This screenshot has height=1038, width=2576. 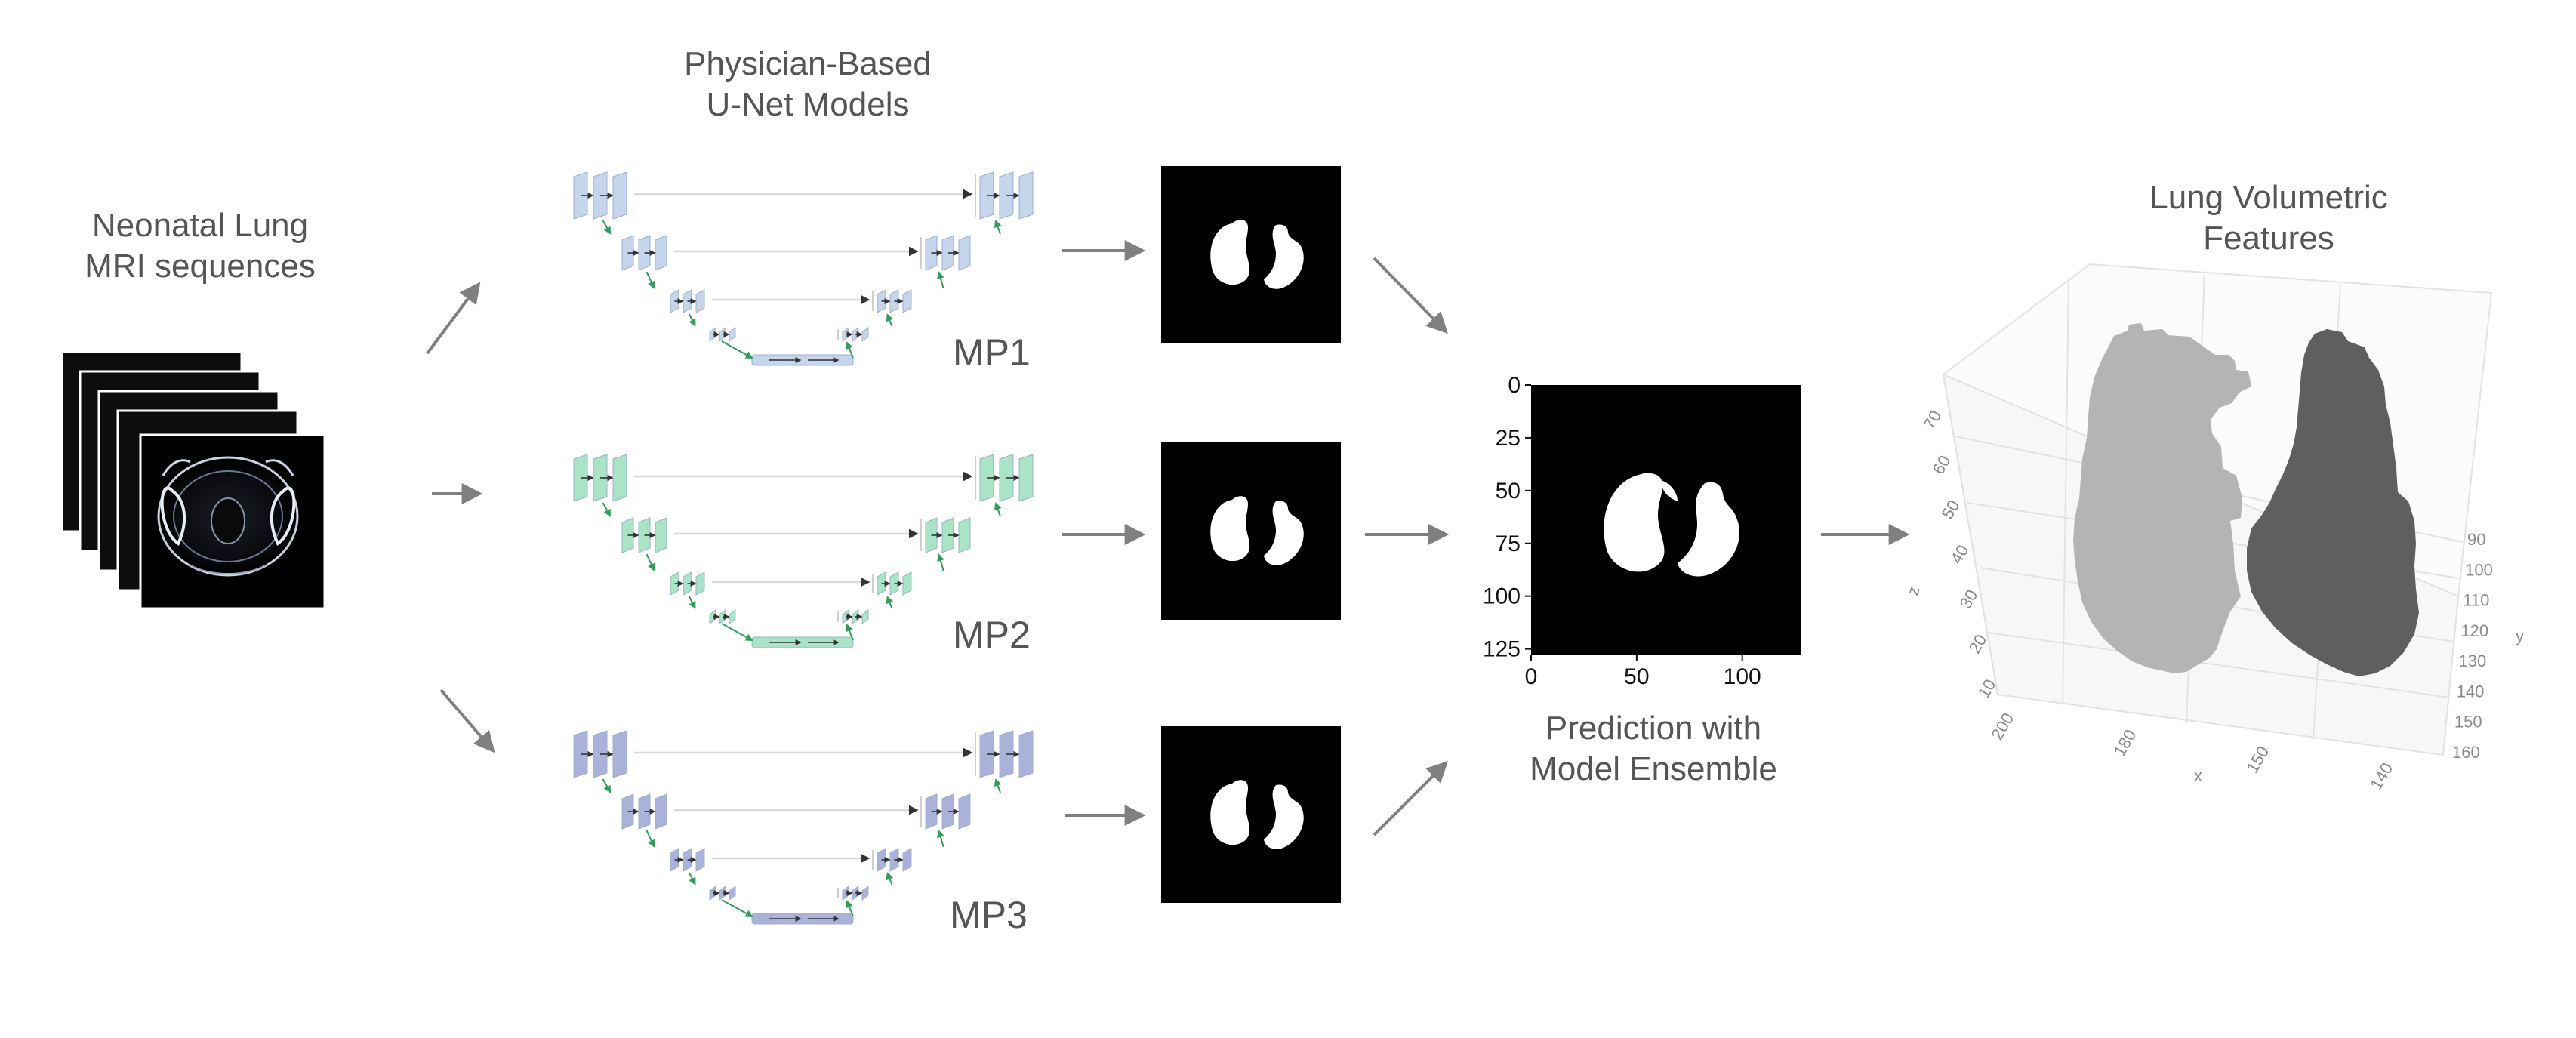 I want to click on input-title-line1: Neonatal Lung, so click(x=200, y=225).